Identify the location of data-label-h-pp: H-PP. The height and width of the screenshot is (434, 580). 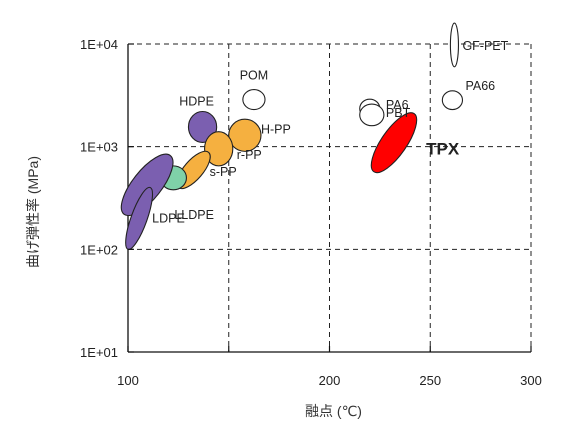
(276, 129).